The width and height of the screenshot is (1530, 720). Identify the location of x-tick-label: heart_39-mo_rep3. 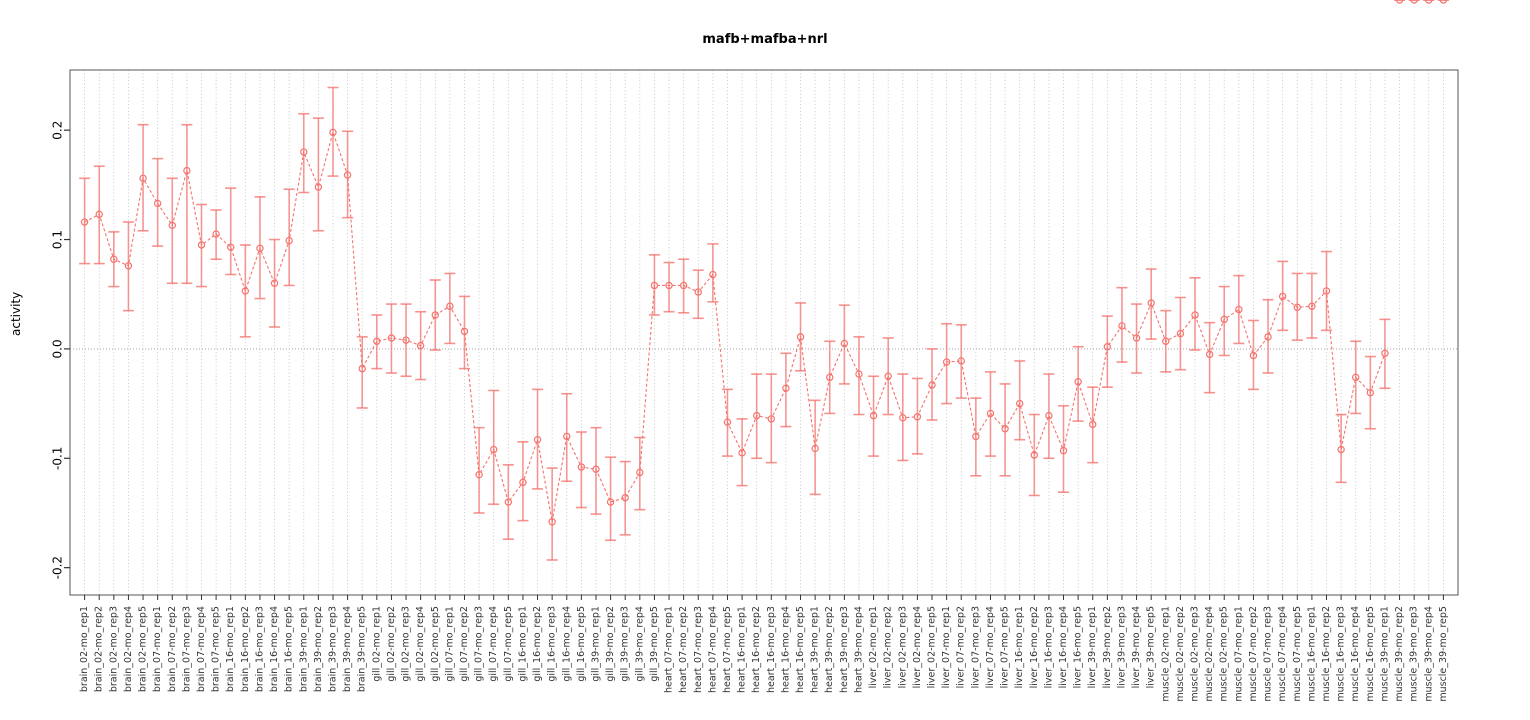
(844, 649).